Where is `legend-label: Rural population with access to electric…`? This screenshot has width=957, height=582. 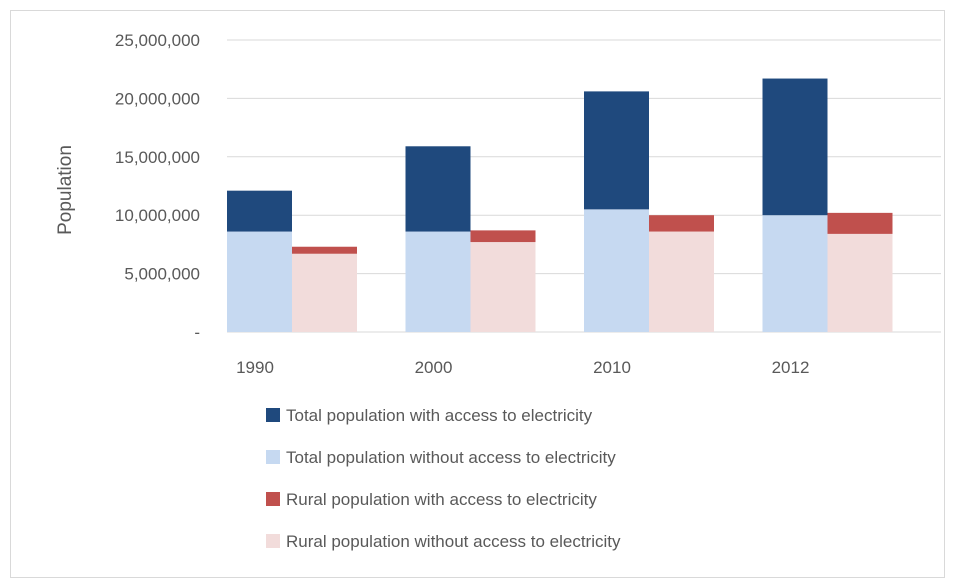
legend-label: Rural population with access to electric… is located at coordinates (441, 499).